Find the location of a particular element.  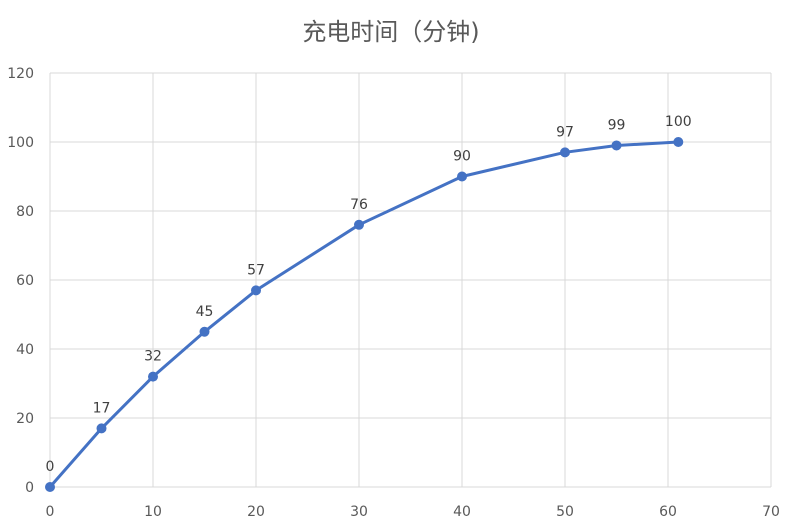

x-tick-label: 60 is located at coordinates (668, 512).